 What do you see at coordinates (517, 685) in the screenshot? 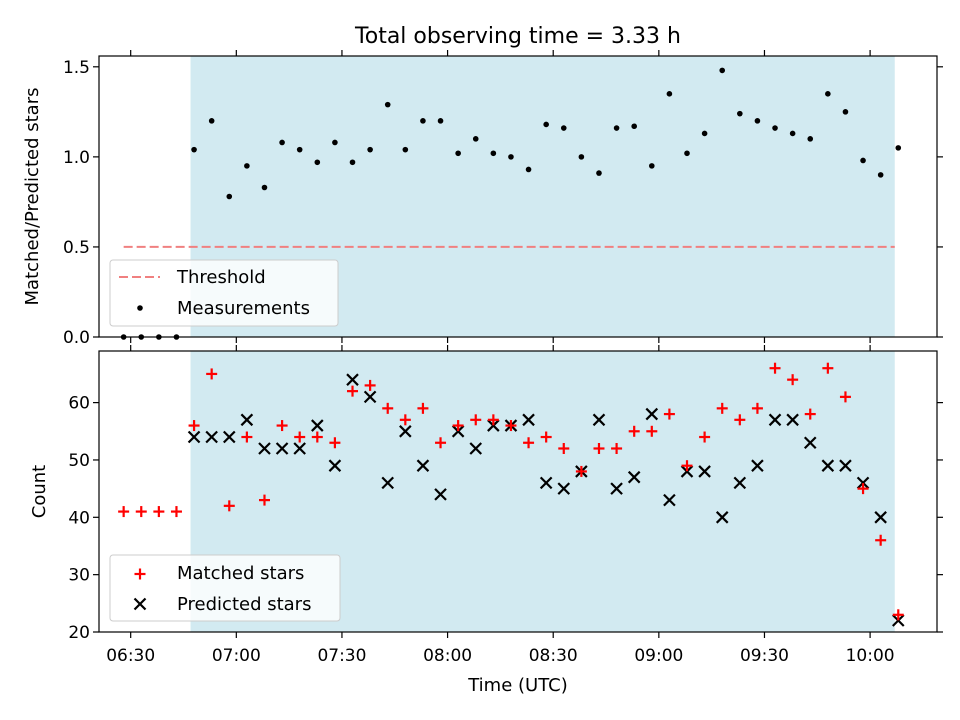
I see `x-axis-label: Time (UTC)` at bounding box center [517, 685].